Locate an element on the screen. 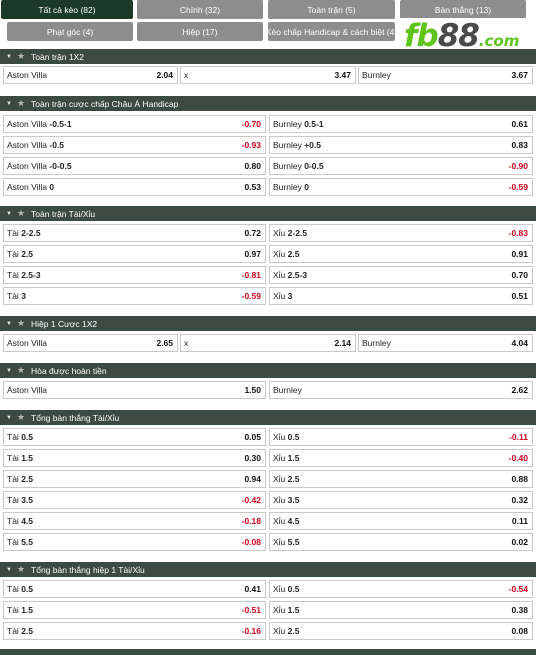 Image resolution: width=536 pixels, height=655 pixels. odds-cell: Aston Villa -0.5 -0.93 is located at coordinates (134, 145).